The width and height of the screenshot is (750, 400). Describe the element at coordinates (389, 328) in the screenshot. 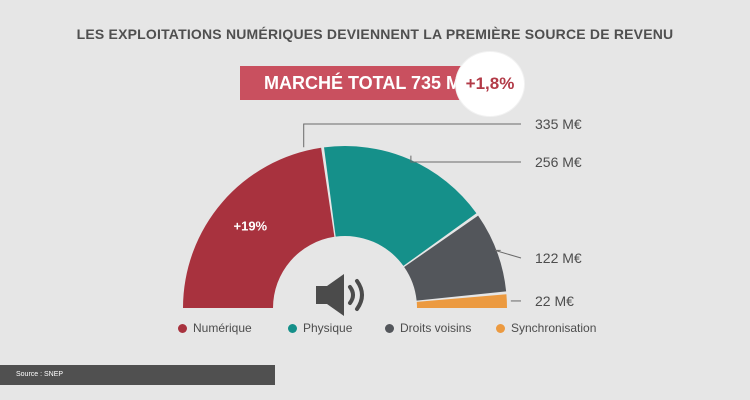

I see `legend-swatch-droits-voisins` at that location.